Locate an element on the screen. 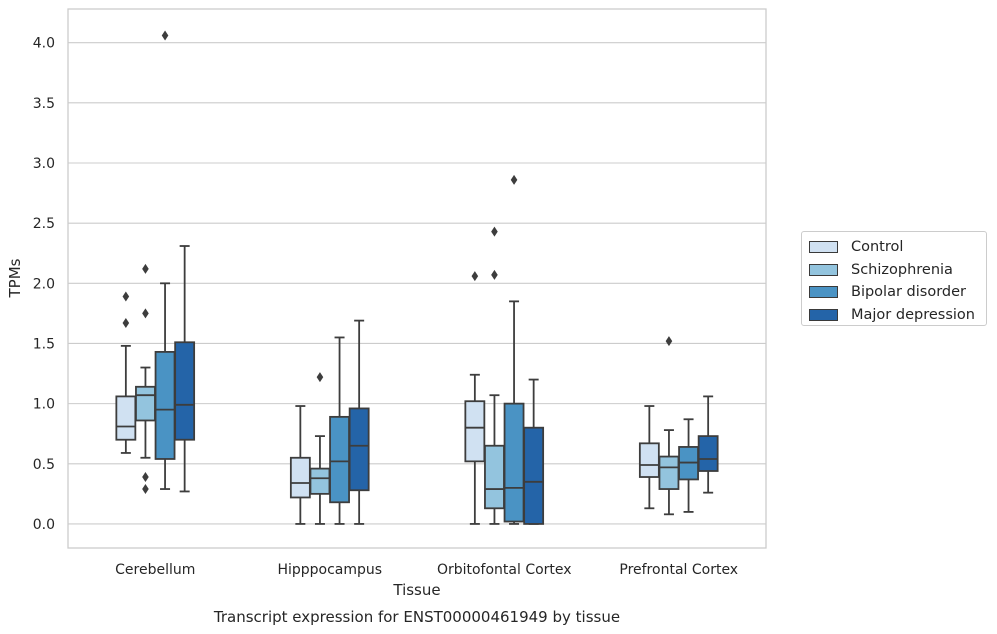 The height and width of the screenshot is (634, 997). y-tick-label: 2.0 is located at coordinates (44, 284).